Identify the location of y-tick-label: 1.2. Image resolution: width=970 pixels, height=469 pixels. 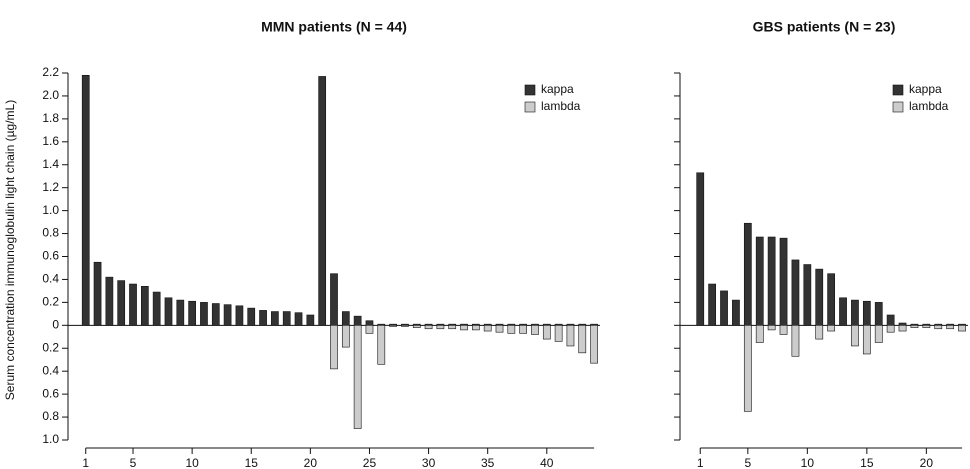
(50, 187).